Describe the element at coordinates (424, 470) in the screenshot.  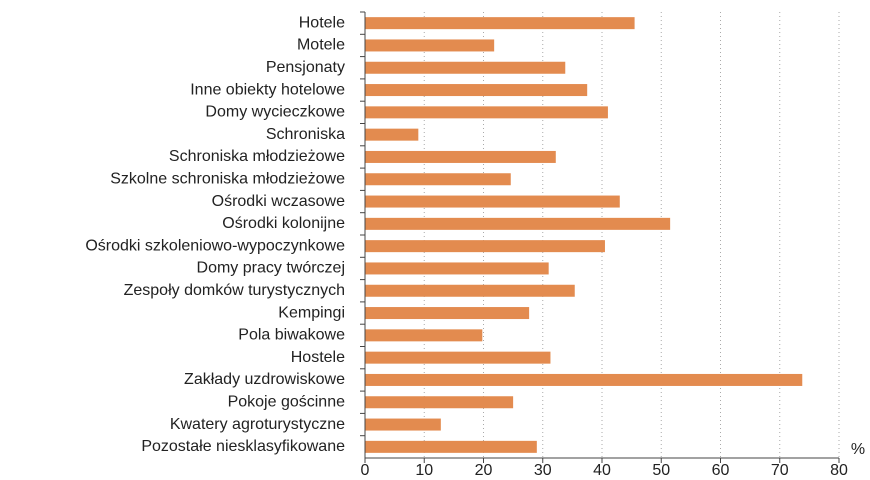
I see `x-tick-label: 10` at that location.